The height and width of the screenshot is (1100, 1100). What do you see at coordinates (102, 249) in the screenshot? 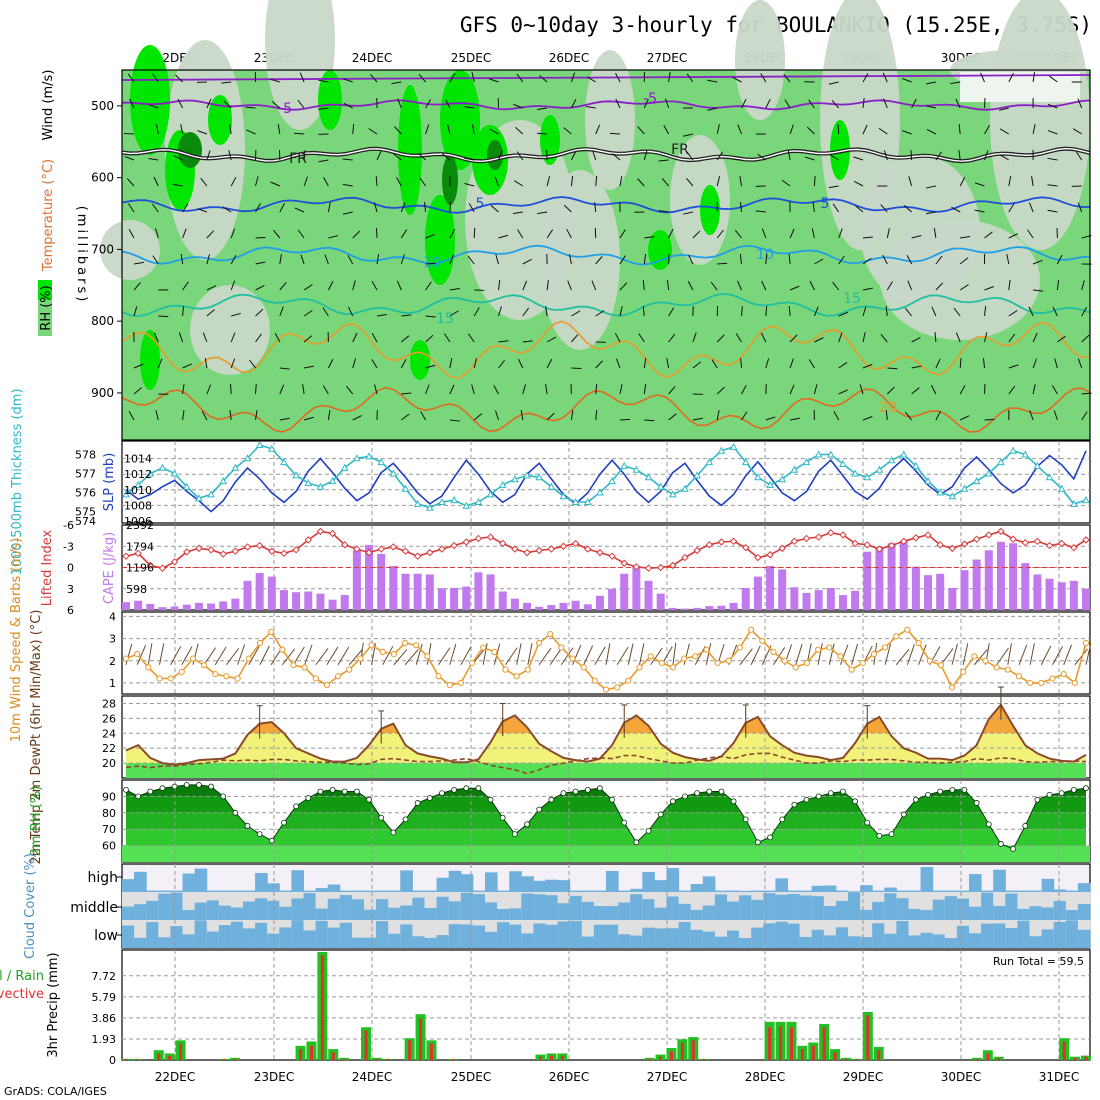
I see `pressure-tick-label: 700` at bounding box center [102, 249].